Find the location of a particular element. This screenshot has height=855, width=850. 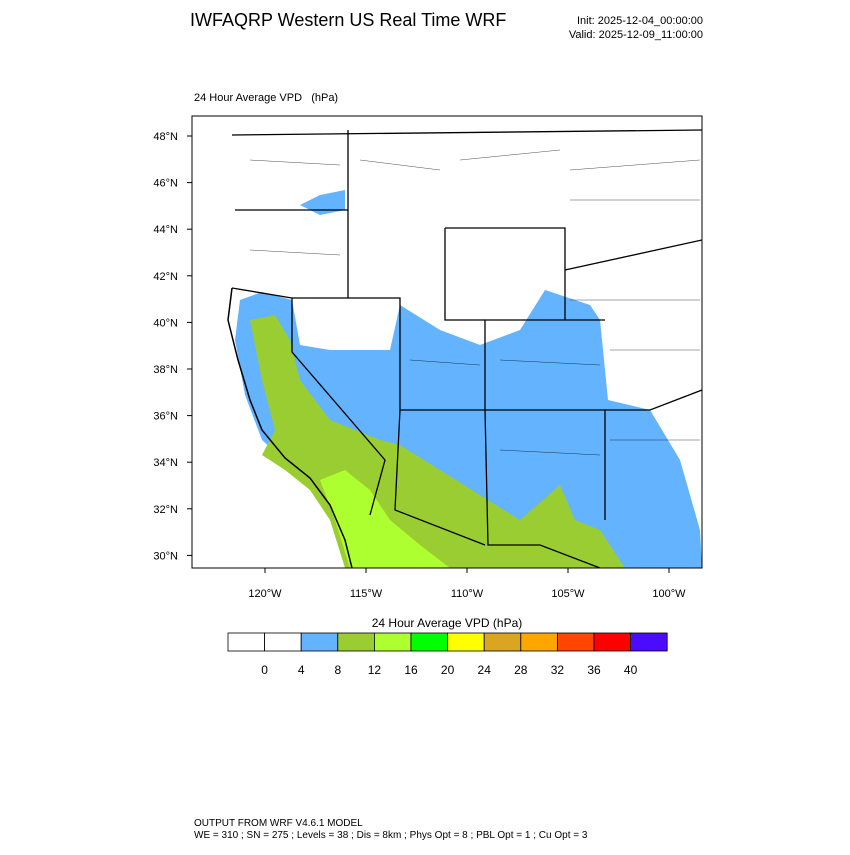

title: IWFAQRP Western US Real Time WRF is located at coordinates (348, 20).